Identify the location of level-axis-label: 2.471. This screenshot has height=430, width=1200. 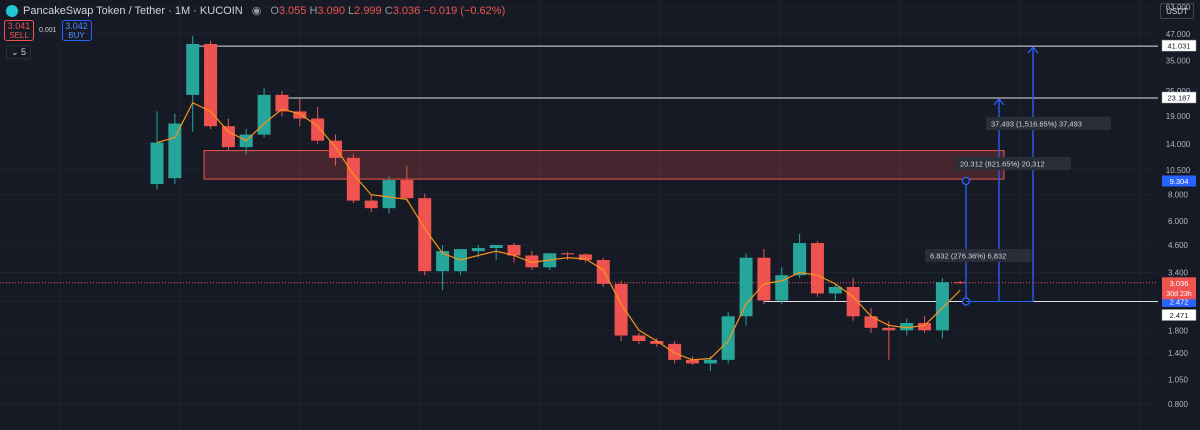
(1179, 315).